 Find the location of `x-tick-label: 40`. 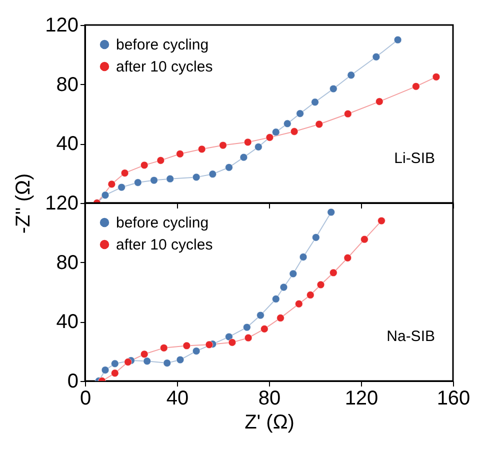

x-tick-label: 40 is located at coordinates (177, 399).